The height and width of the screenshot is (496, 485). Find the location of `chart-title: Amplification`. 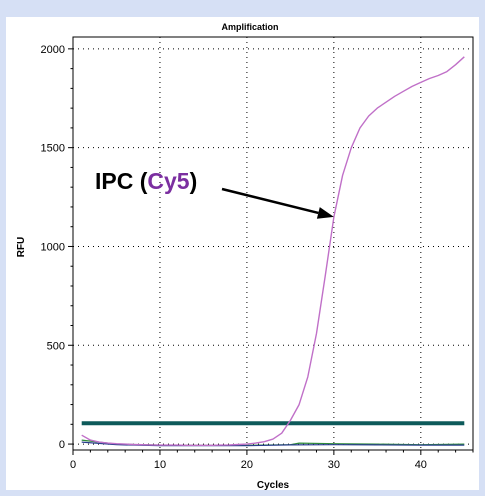

chart-title: Amplification is located at coordinates (249, 27).